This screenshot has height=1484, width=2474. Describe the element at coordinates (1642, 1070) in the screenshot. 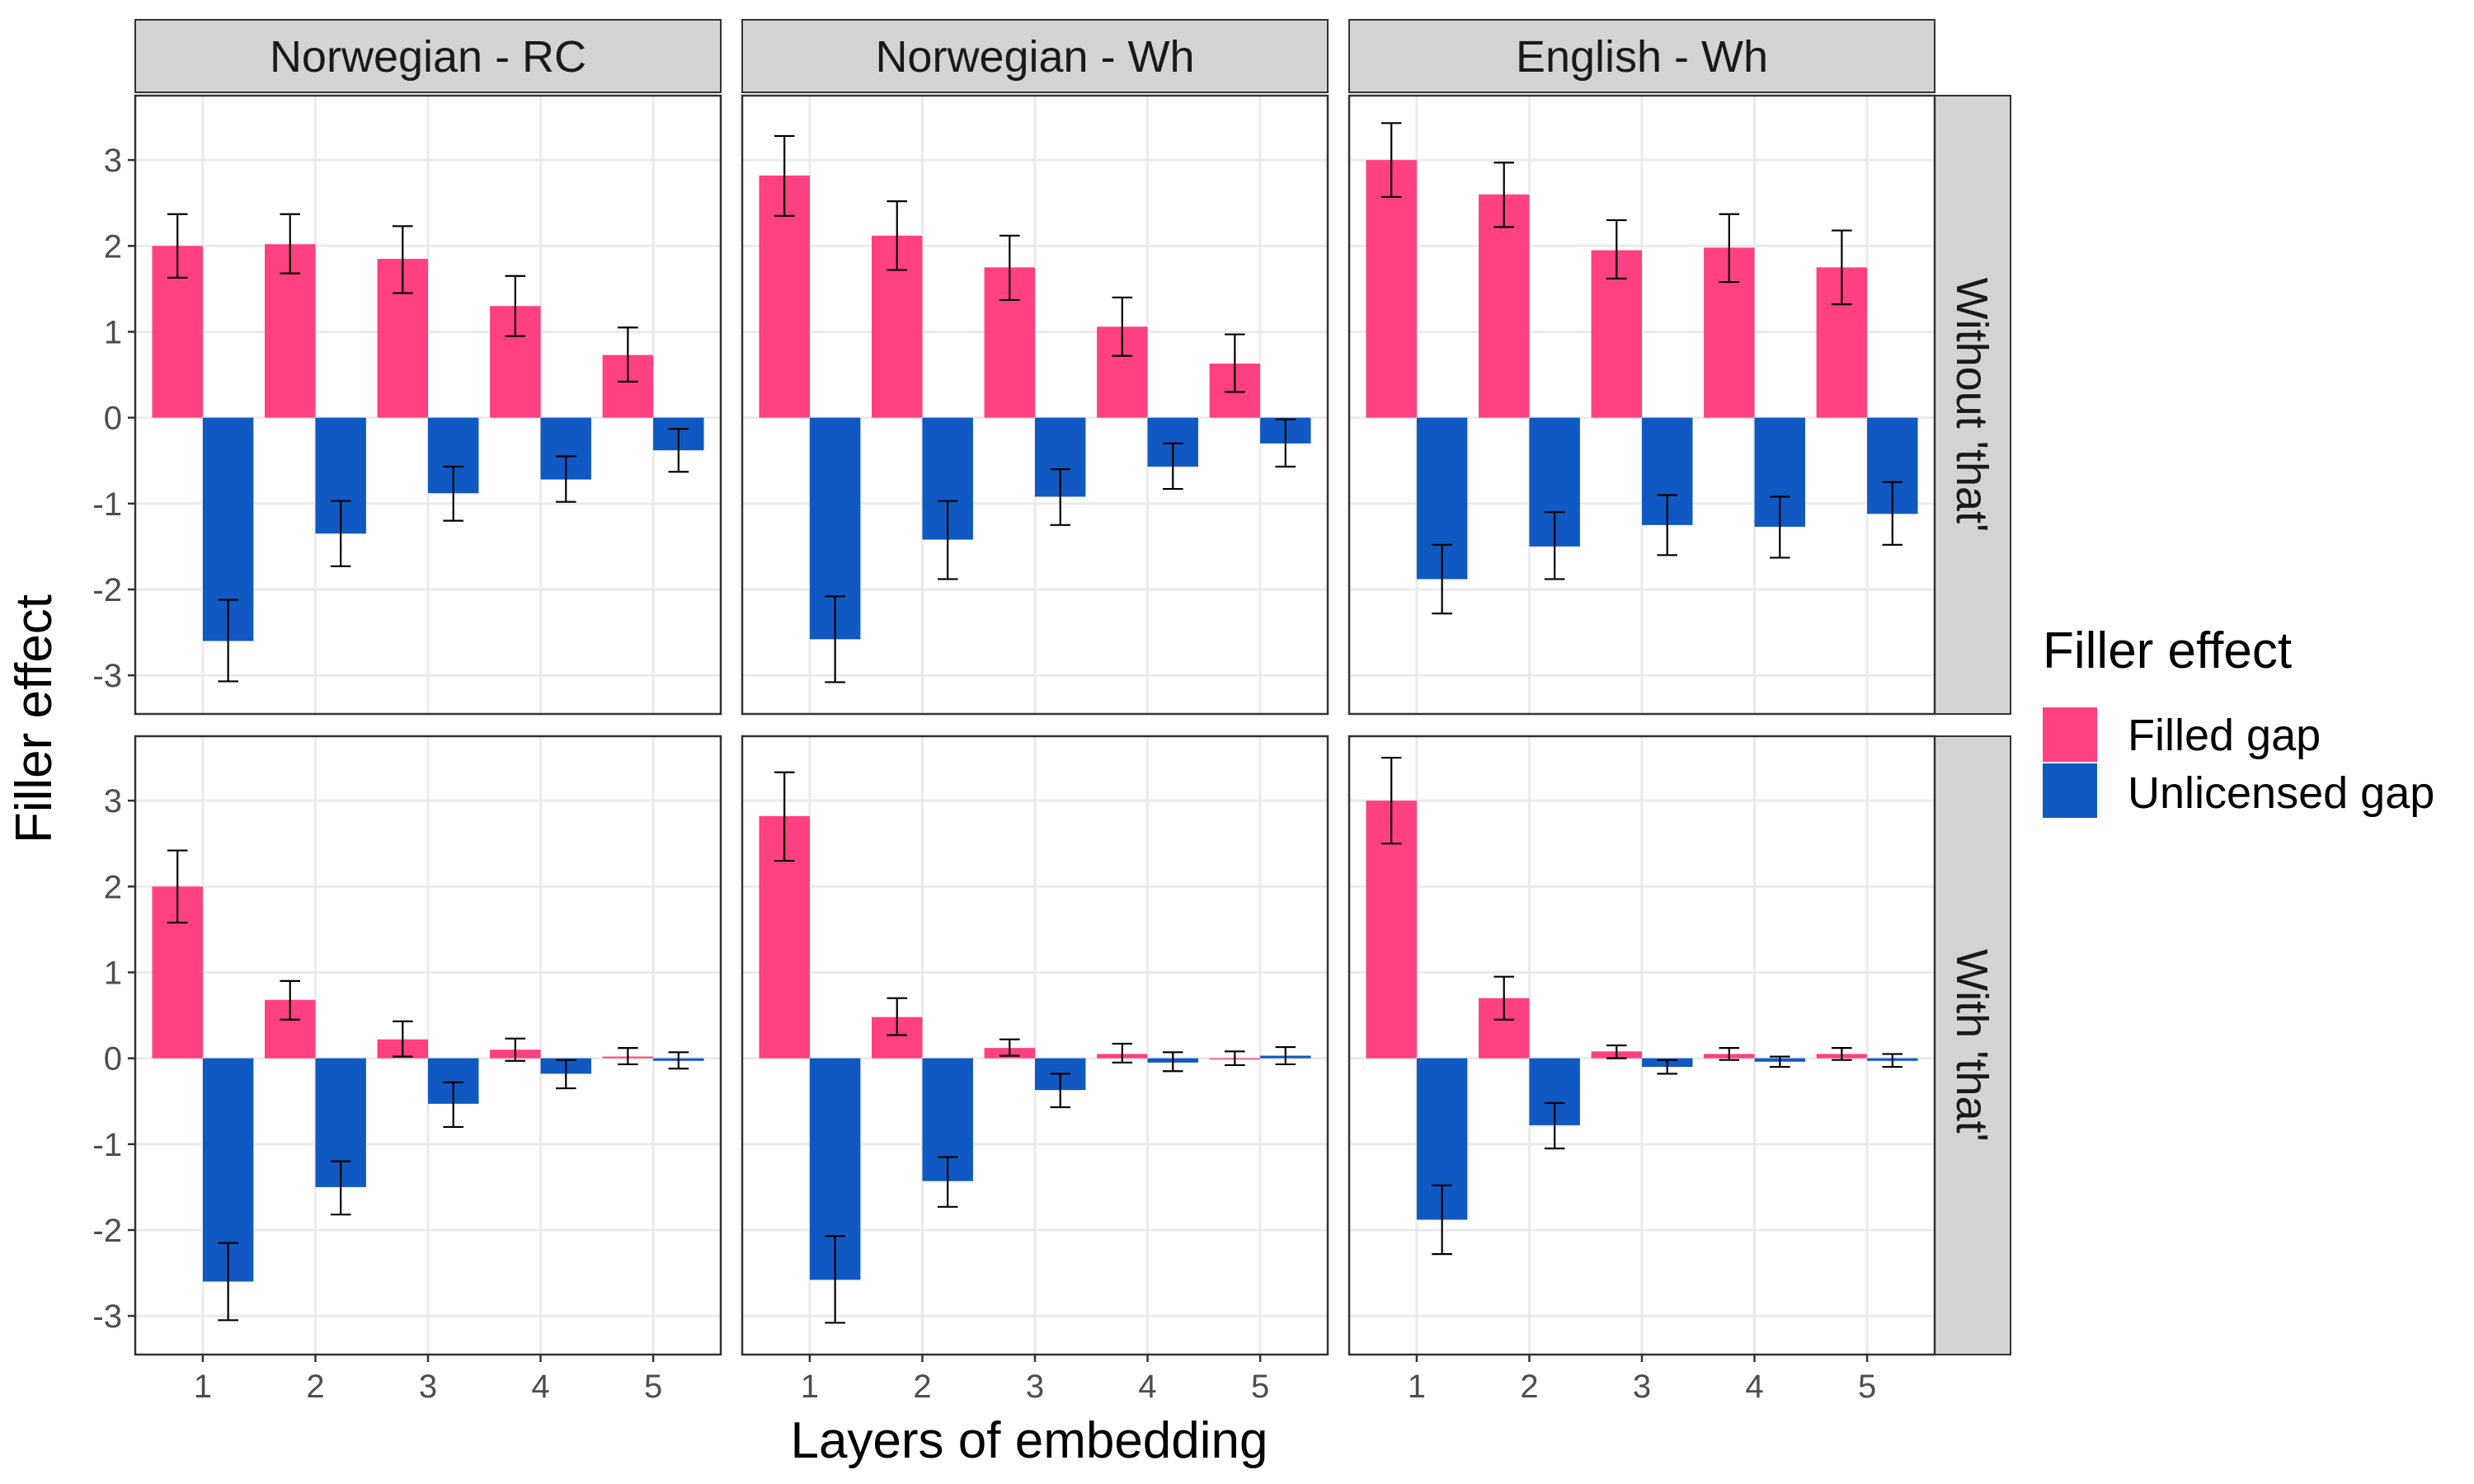

I see `panel-with-that-english-wh: 1 2 3 4 5` at that location.